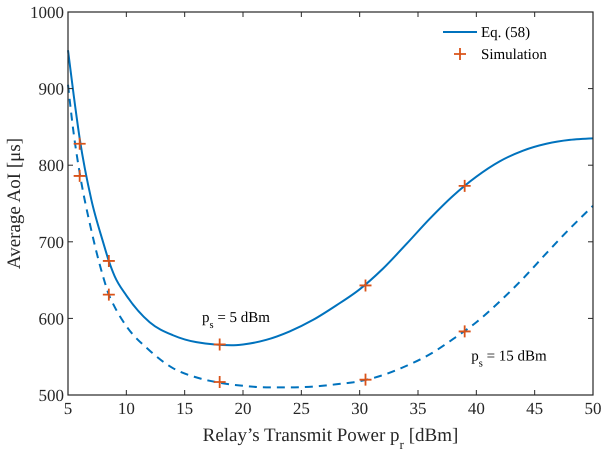 This screenshot has height=451, width=603. Describe the element at coordinates (51, 89) in the screenshot. I see `y-tick-label: 900` at that location.